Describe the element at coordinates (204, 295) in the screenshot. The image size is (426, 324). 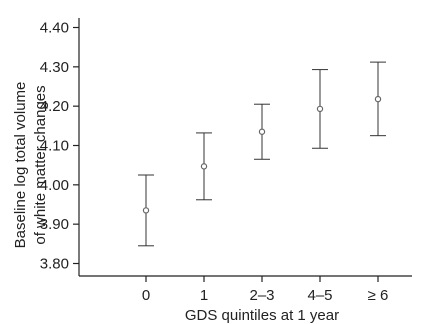
I see `x-tick-label: 1` at that location.